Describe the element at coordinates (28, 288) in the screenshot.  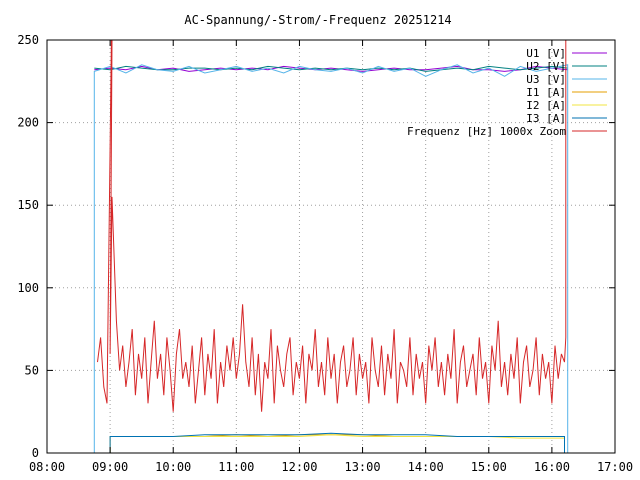
I see `y-tick-label: 100` at that location.